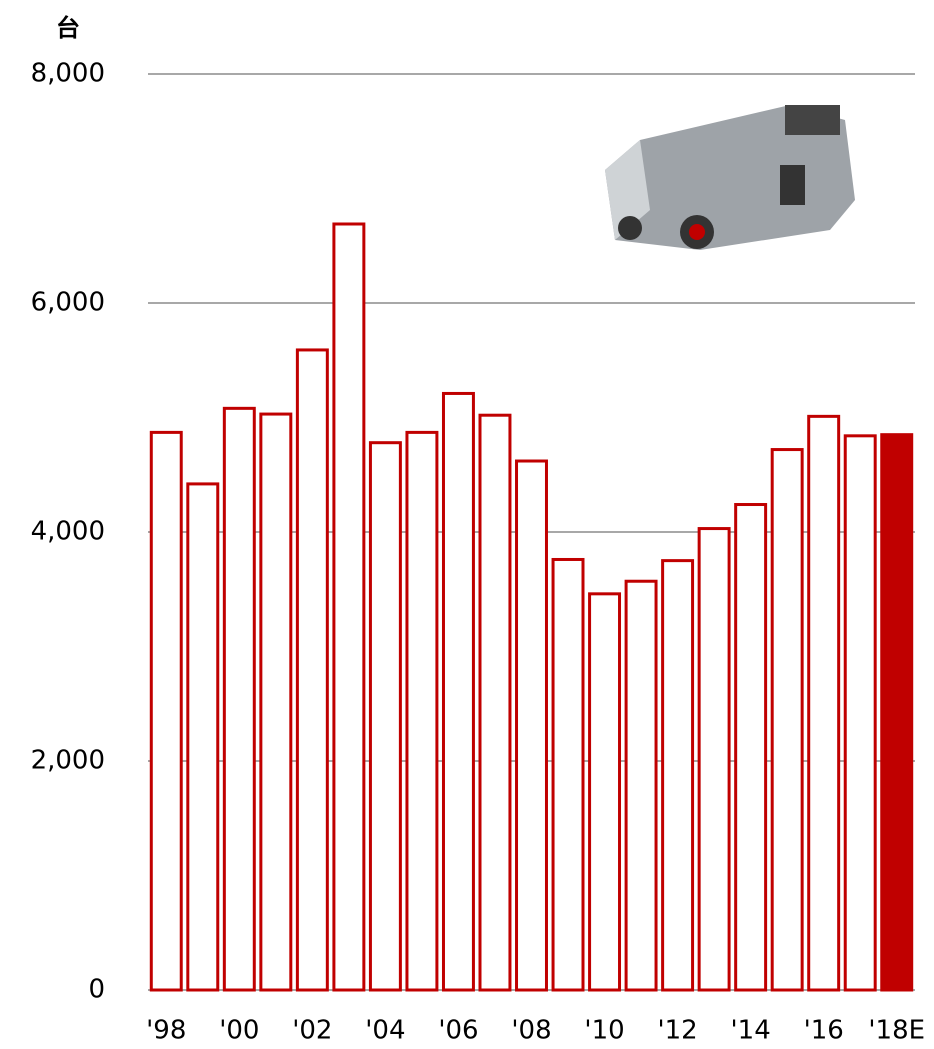 The image size is (934, 1049). I want to click on x-tick-label: '02, so click(312, 1031).